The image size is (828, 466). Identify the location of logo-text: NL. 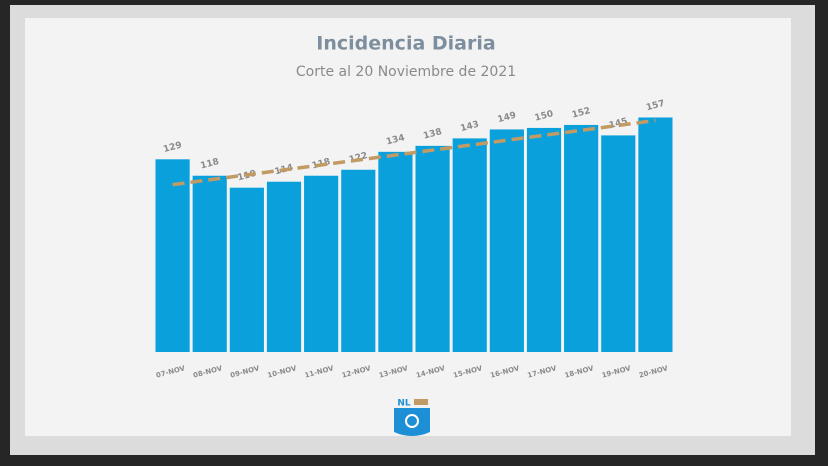
(404, 404).